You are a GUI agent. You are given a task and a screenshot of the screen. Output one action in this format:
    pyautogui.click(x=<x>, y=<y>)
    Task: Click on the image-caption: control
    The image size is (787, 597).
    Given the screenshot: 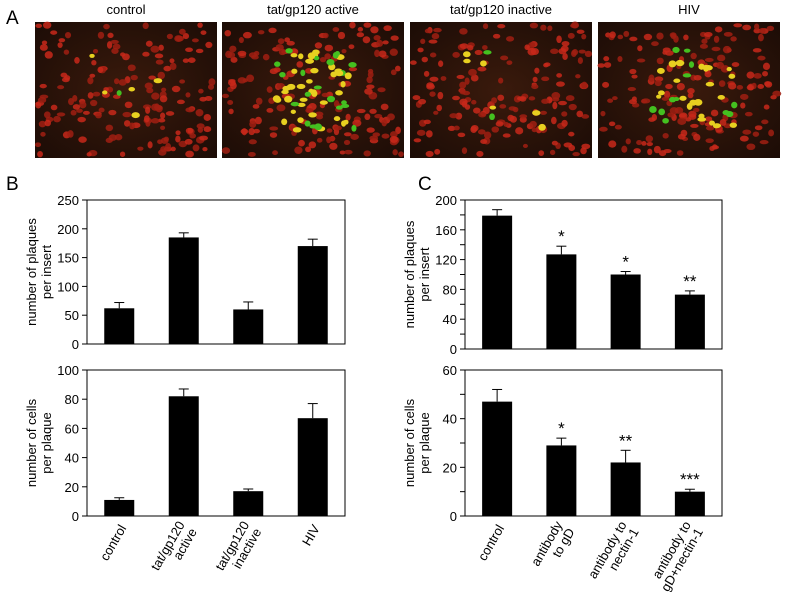 What is the action you would take?
    pyautogui.click(x=125, y=9)
    